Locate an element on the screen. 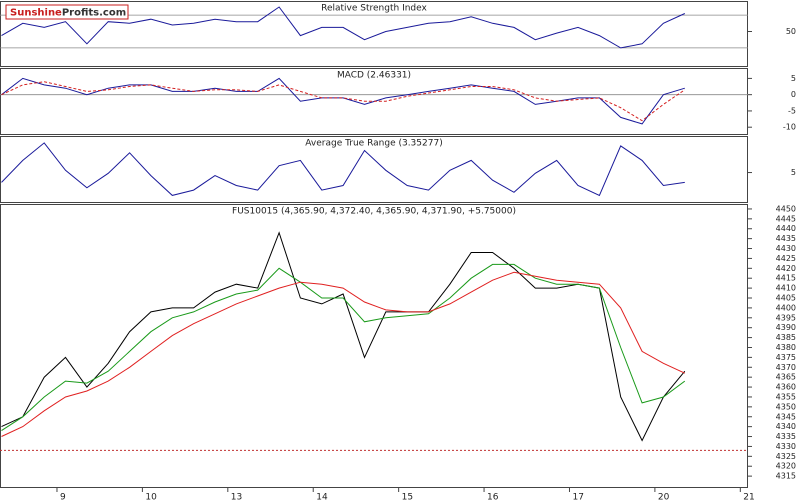 This screenshot has width=800, height=504. y-tick-label: -10 is located at coordinates (789, 127).